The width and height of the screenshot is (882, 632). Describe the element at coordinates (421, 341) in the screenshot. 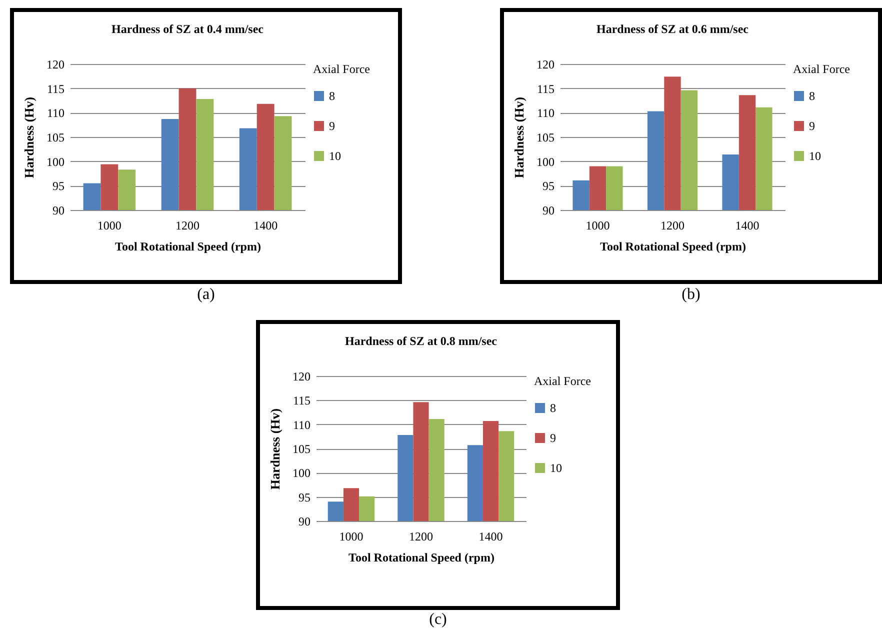

I see `chart-title: Hardness of SZ at 0.8 mm/sec` at that location.